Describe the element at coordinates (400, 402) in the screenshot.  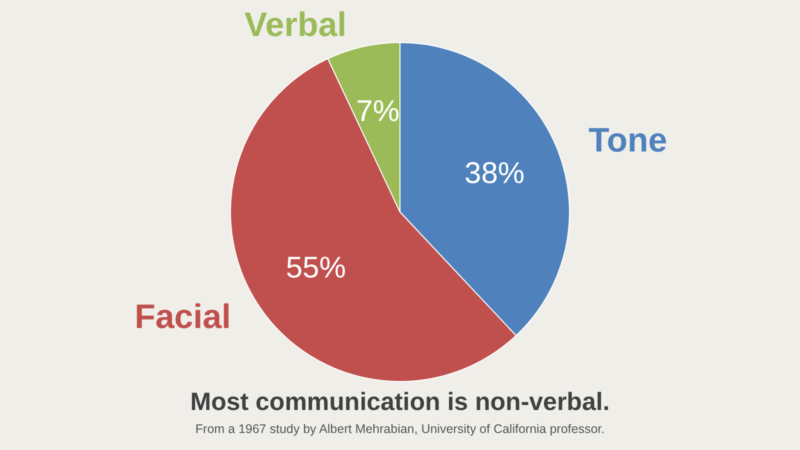
I see `text: Most communication is non-verbal.` at that location.